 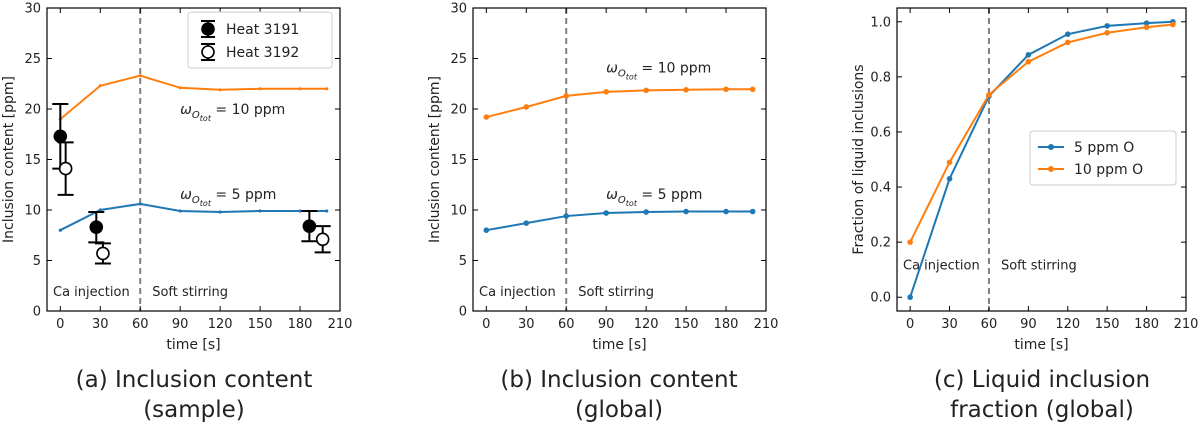 What do you see at coordinates (1042, 380) in the screenshot?
I see `caption-line: (c) Liquid inclusion` at bounding box center [1042, 380].